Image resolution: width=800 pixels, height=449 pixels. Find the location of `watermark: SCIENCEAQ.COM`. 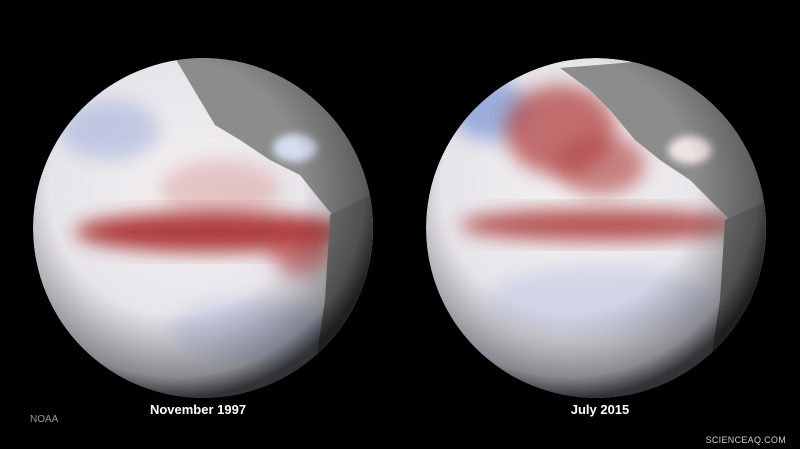

watermark: SCIENCEAQ.COM is located at coordinates (746, 440).